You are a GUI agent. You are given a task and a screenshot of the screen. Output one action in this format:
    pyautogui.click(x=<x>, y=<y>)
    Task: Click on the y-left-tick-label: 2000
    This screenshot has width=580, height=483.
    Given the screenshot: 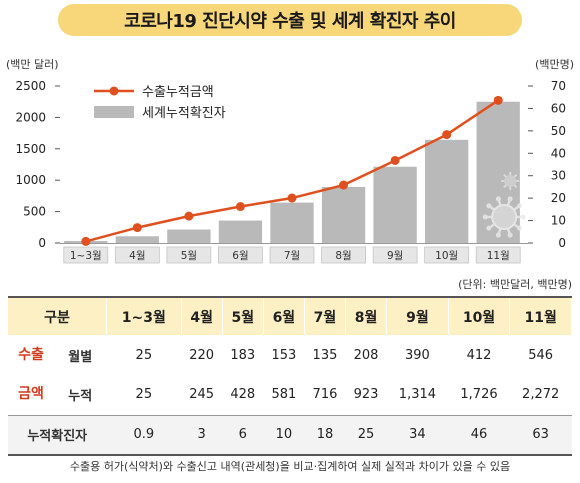 What is the action you would take?
    pyautogui.click(x=30, y=117)
    